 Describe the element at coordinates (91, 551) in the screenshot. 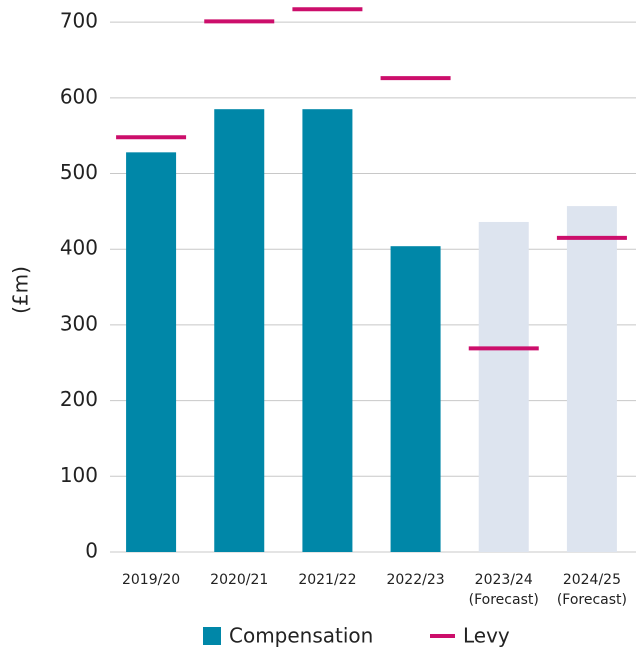

I see `y-tick-label: 0` at that location.